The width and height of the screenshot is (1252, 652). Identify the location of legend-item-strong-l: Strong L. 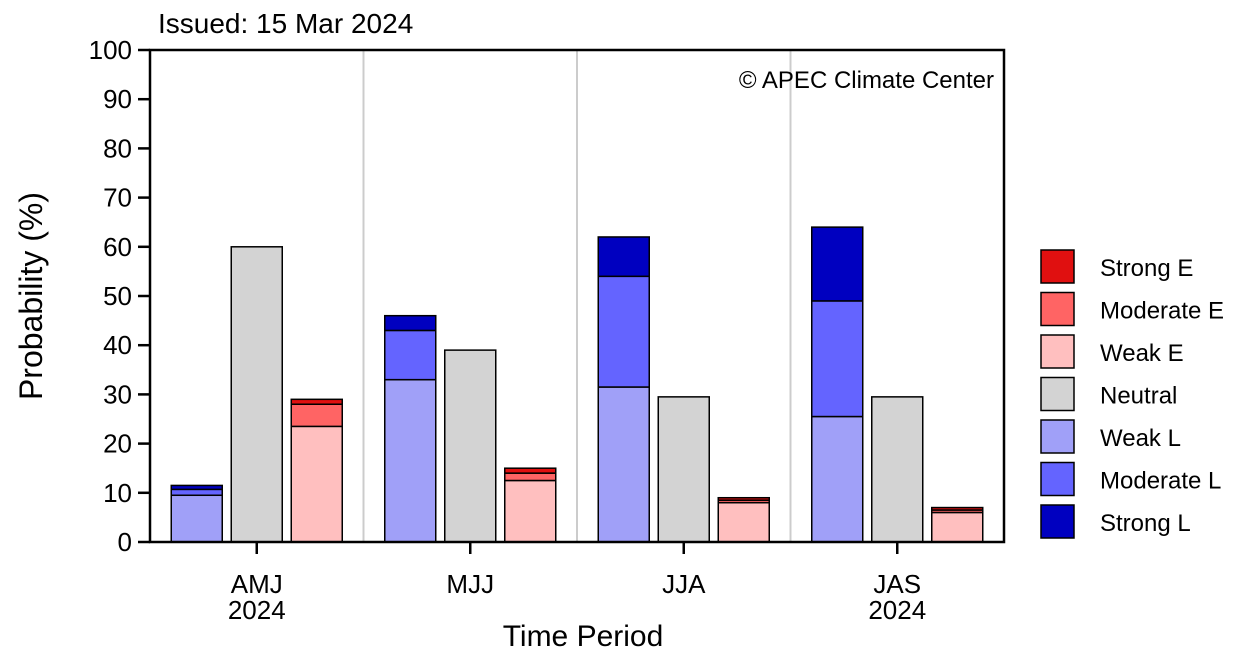
(1115, 521).